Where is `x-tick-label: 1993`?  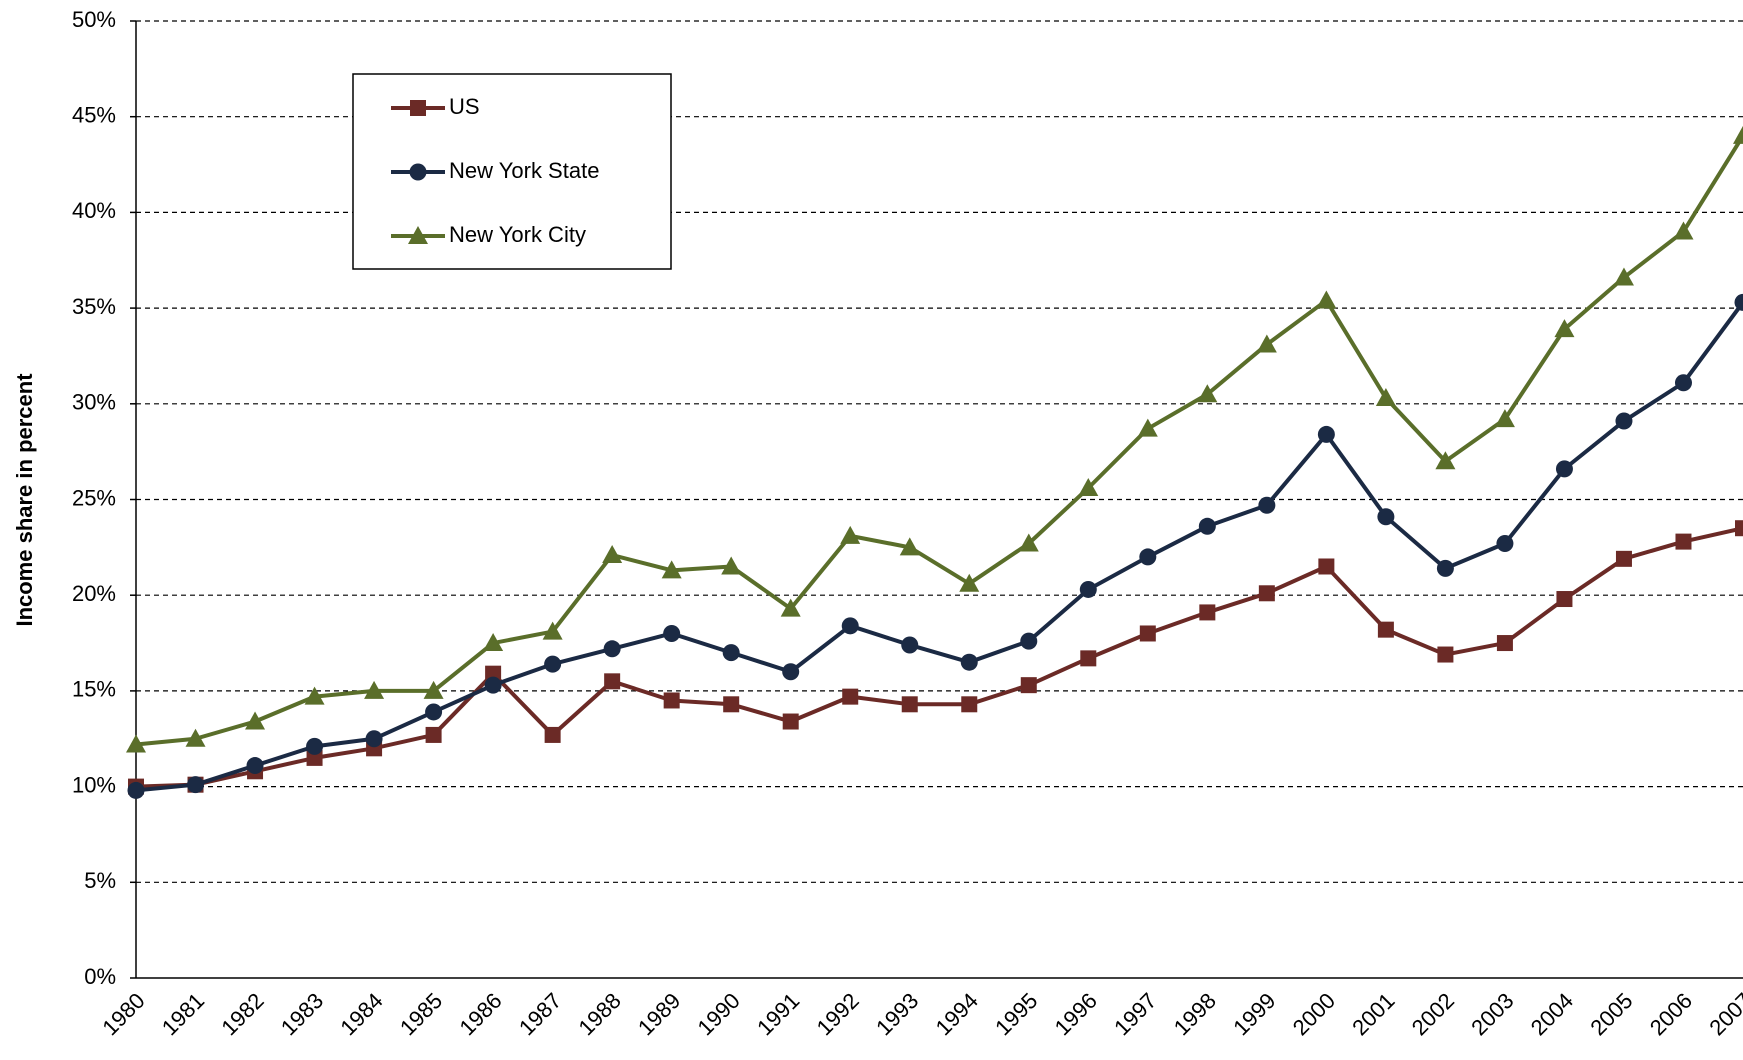
x-tick-label: 1993 is located at coordinates (897, 1014).